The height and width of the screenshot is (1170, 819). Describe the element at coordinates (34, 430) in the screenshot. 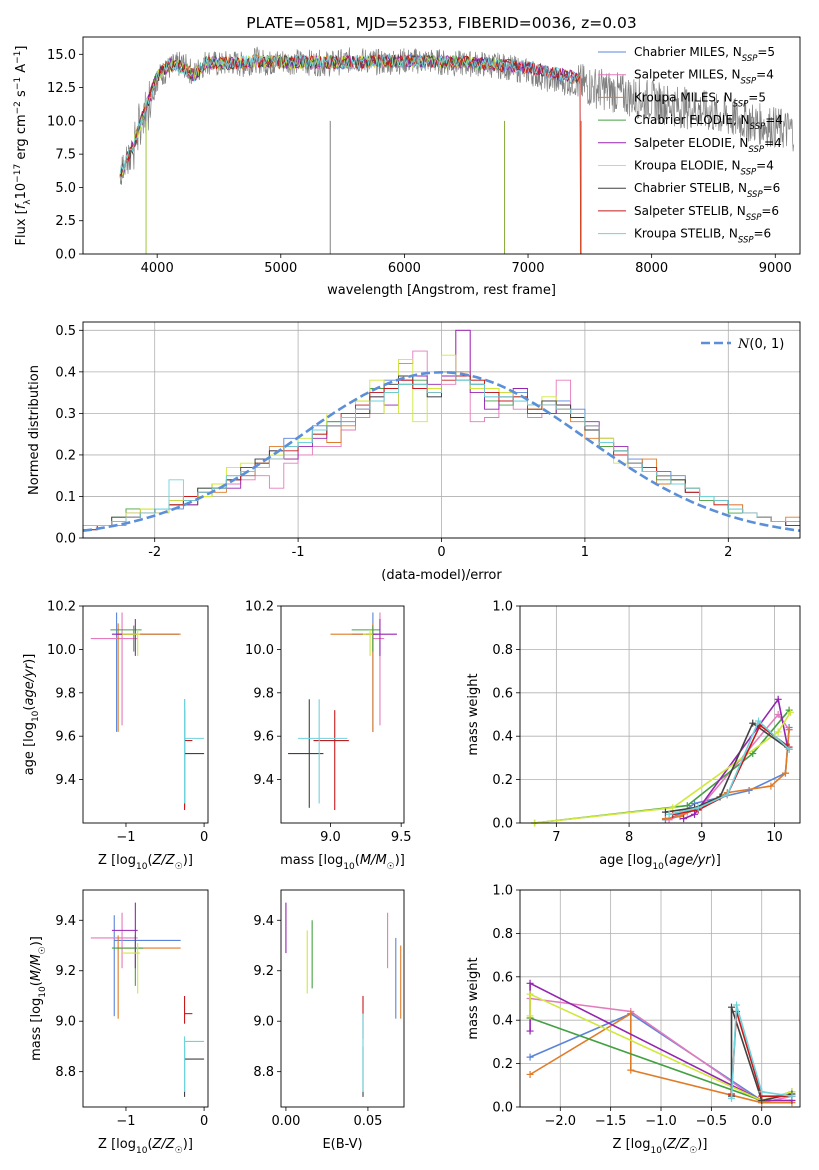

I see `y-axis-label-part: Normed distribution` at that location.